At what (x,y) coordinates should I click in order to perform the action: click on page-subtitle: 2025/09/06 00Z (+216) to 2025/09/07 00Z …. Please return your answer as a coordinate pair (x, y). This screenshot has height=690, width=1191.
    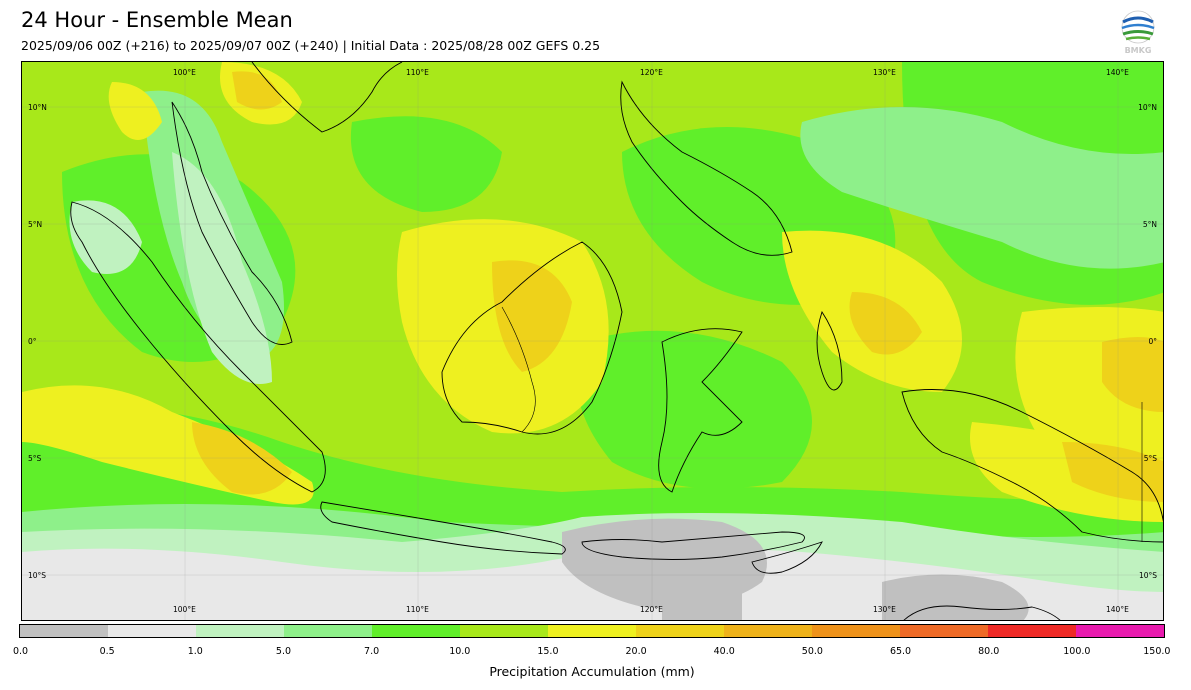
    Looking at the image, I should click on (311, 45).